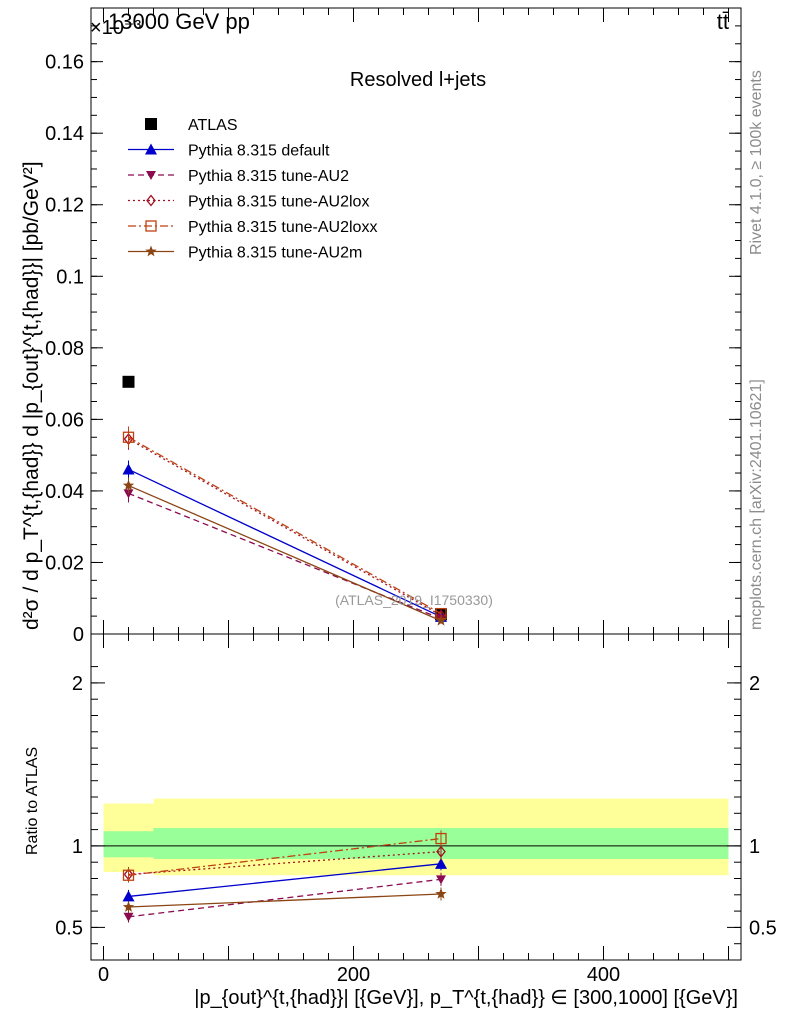 The image size is (786, 1024). What do you see at coordinates (213, 125) in the screenshot?
I see `legend-label: ATLAS` at bounding box center [213, 125].